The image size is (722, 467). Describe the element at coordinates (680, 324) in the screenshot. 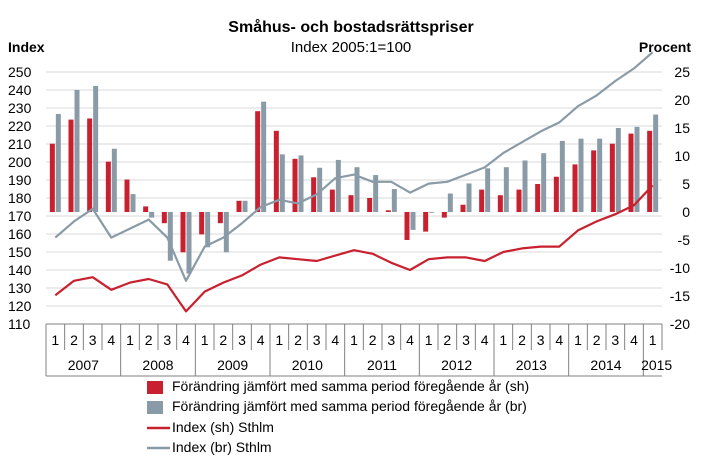

I see `right-tick-label: -20` at that location.